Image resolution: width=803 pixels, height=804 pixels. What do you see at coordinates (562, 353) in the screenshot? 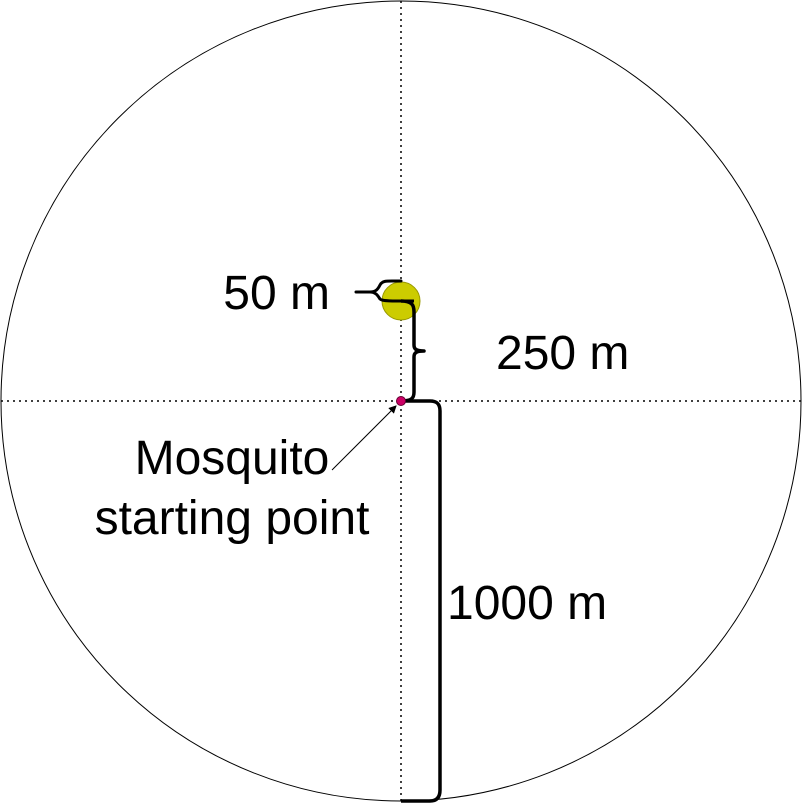
I see `target-distance-label: 250 m` at bounding box center [562, 353].